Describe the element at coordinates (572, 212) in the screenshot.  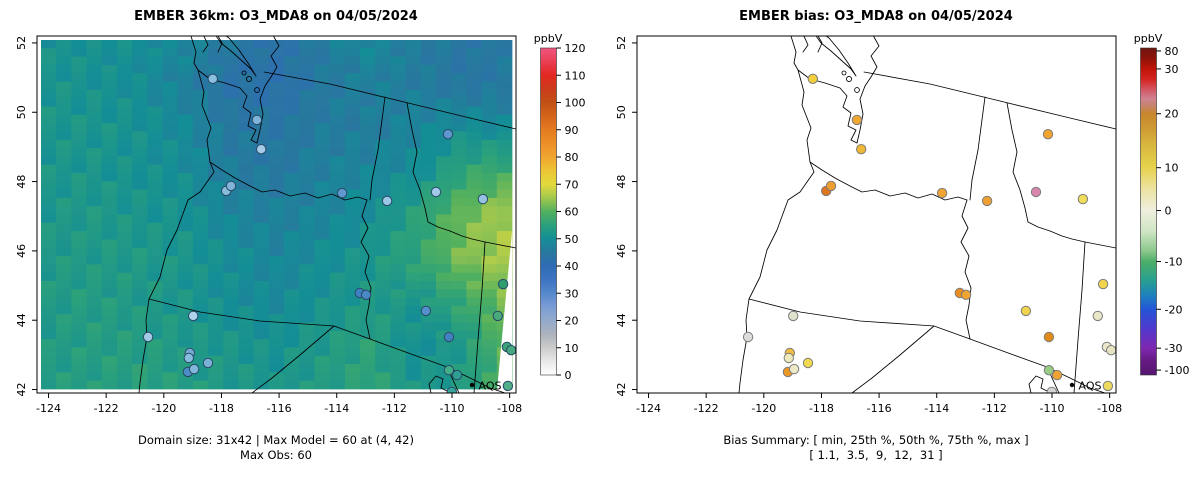
I see `colorbar-tick-label: 60` at that location.